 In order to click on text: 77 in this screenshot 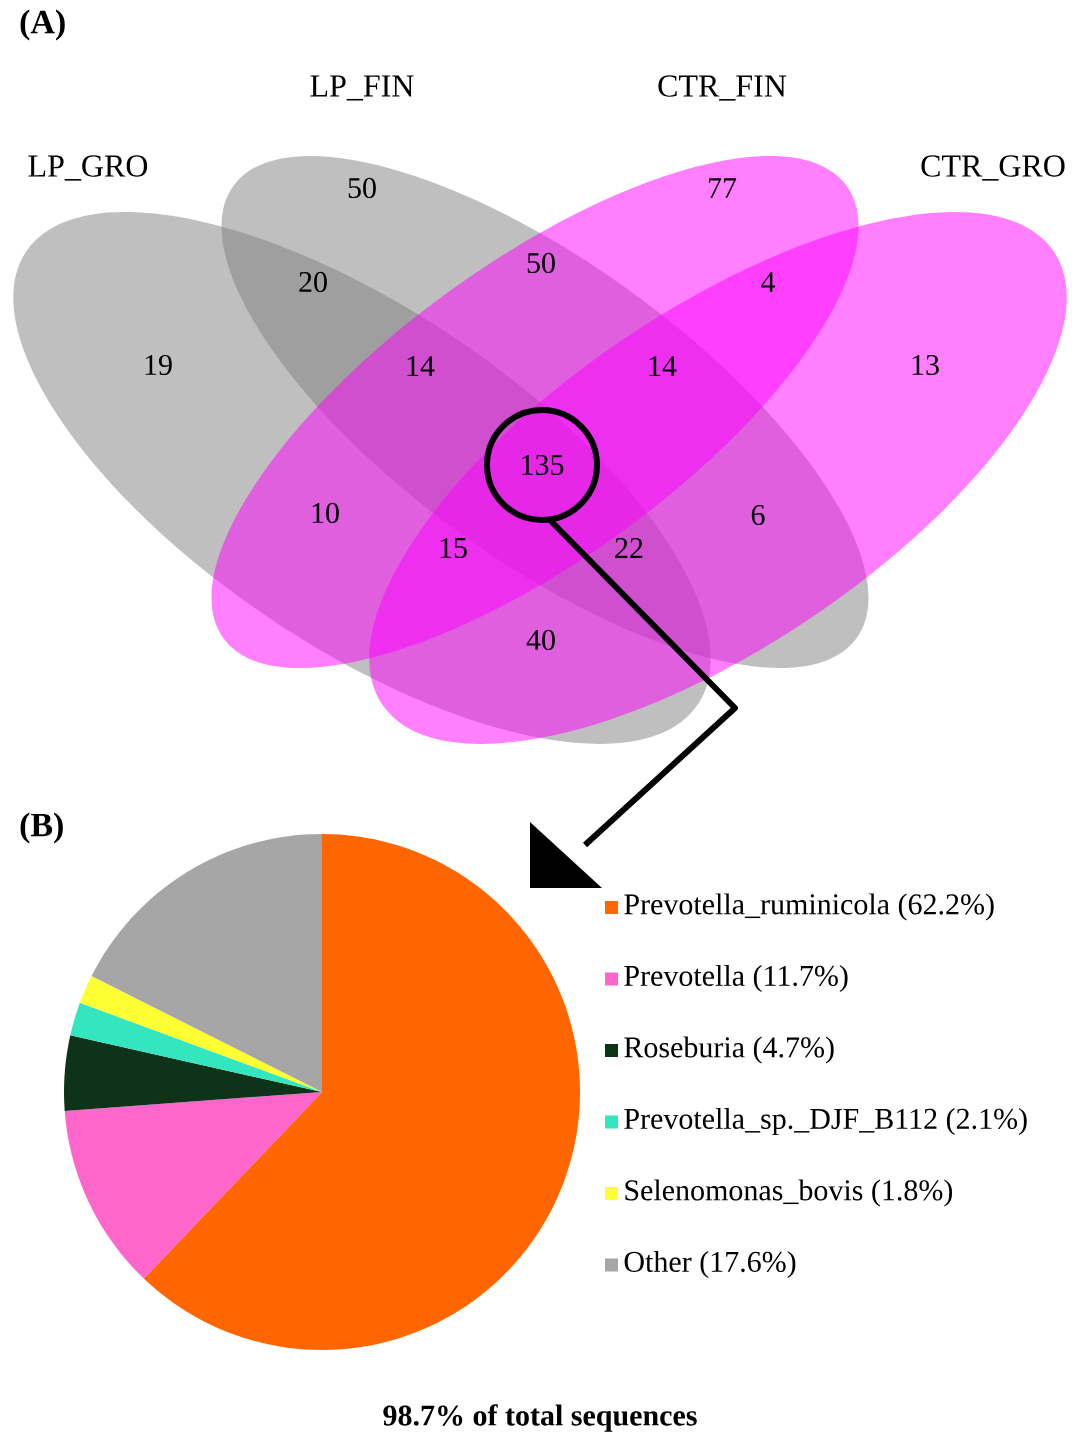, I will do `click(722, 188)`.